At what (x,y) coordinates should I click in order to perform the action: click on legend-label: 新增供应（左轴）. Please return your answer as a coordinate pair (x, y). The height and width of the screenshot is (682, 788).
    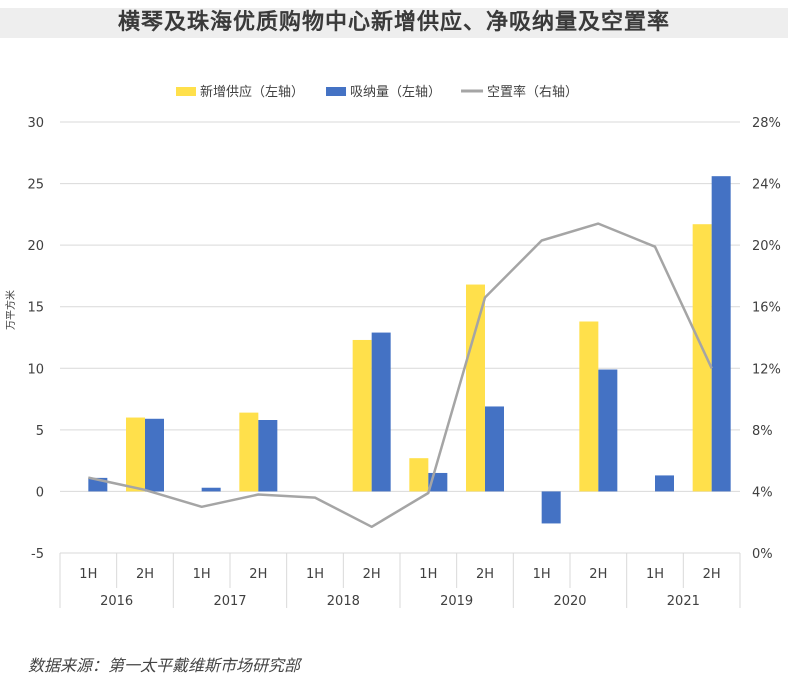
    Looking at the image, I should click on (252, 92).